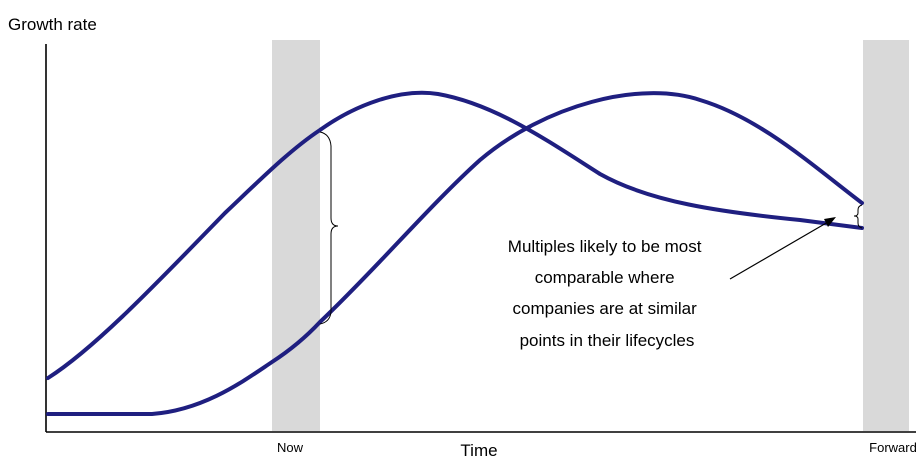  I want to click on annotation-arrow-line, so click(779, 250).